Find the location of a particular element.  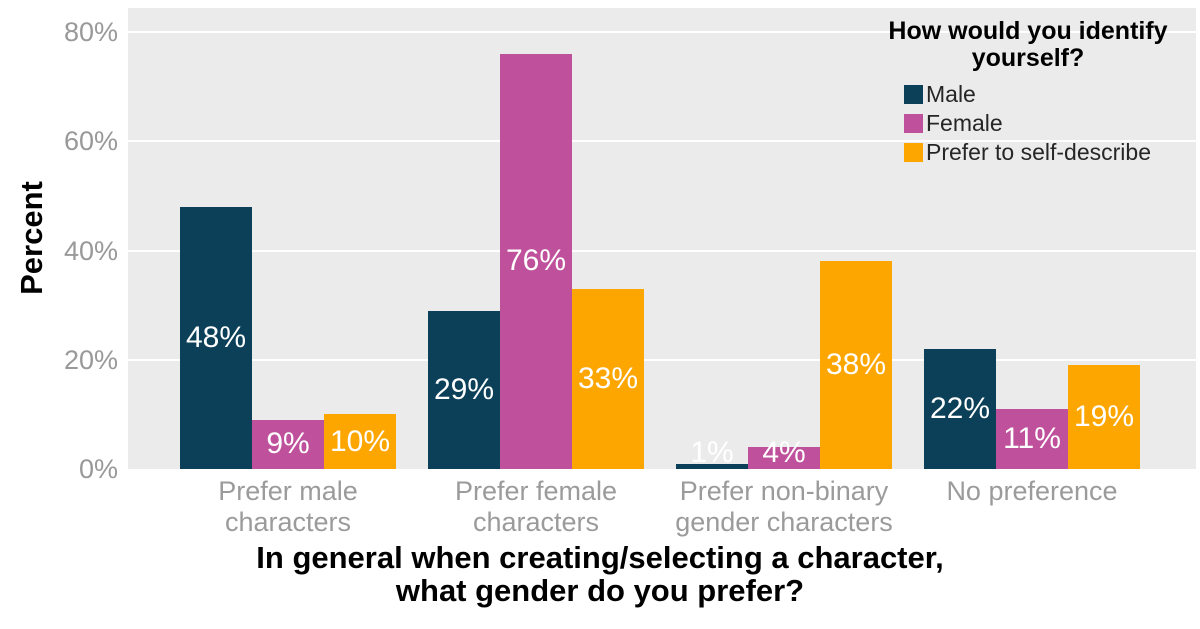

bar-prefer-to-self-describe-1: 10% is located at coordinates (360, 441).